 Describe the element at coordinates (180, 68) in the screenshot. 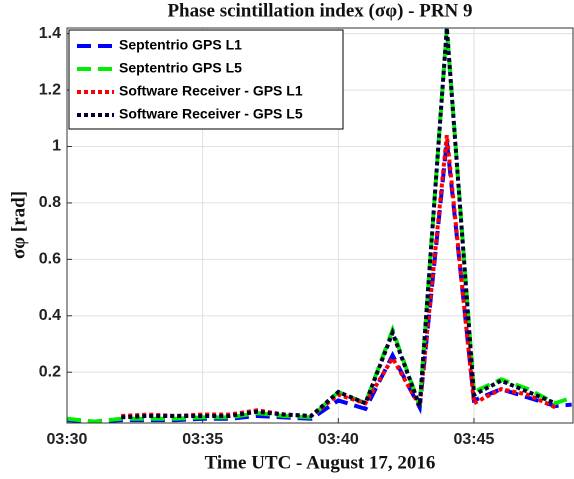

I see `legend-label: Septentrio GPS L5` at that location.